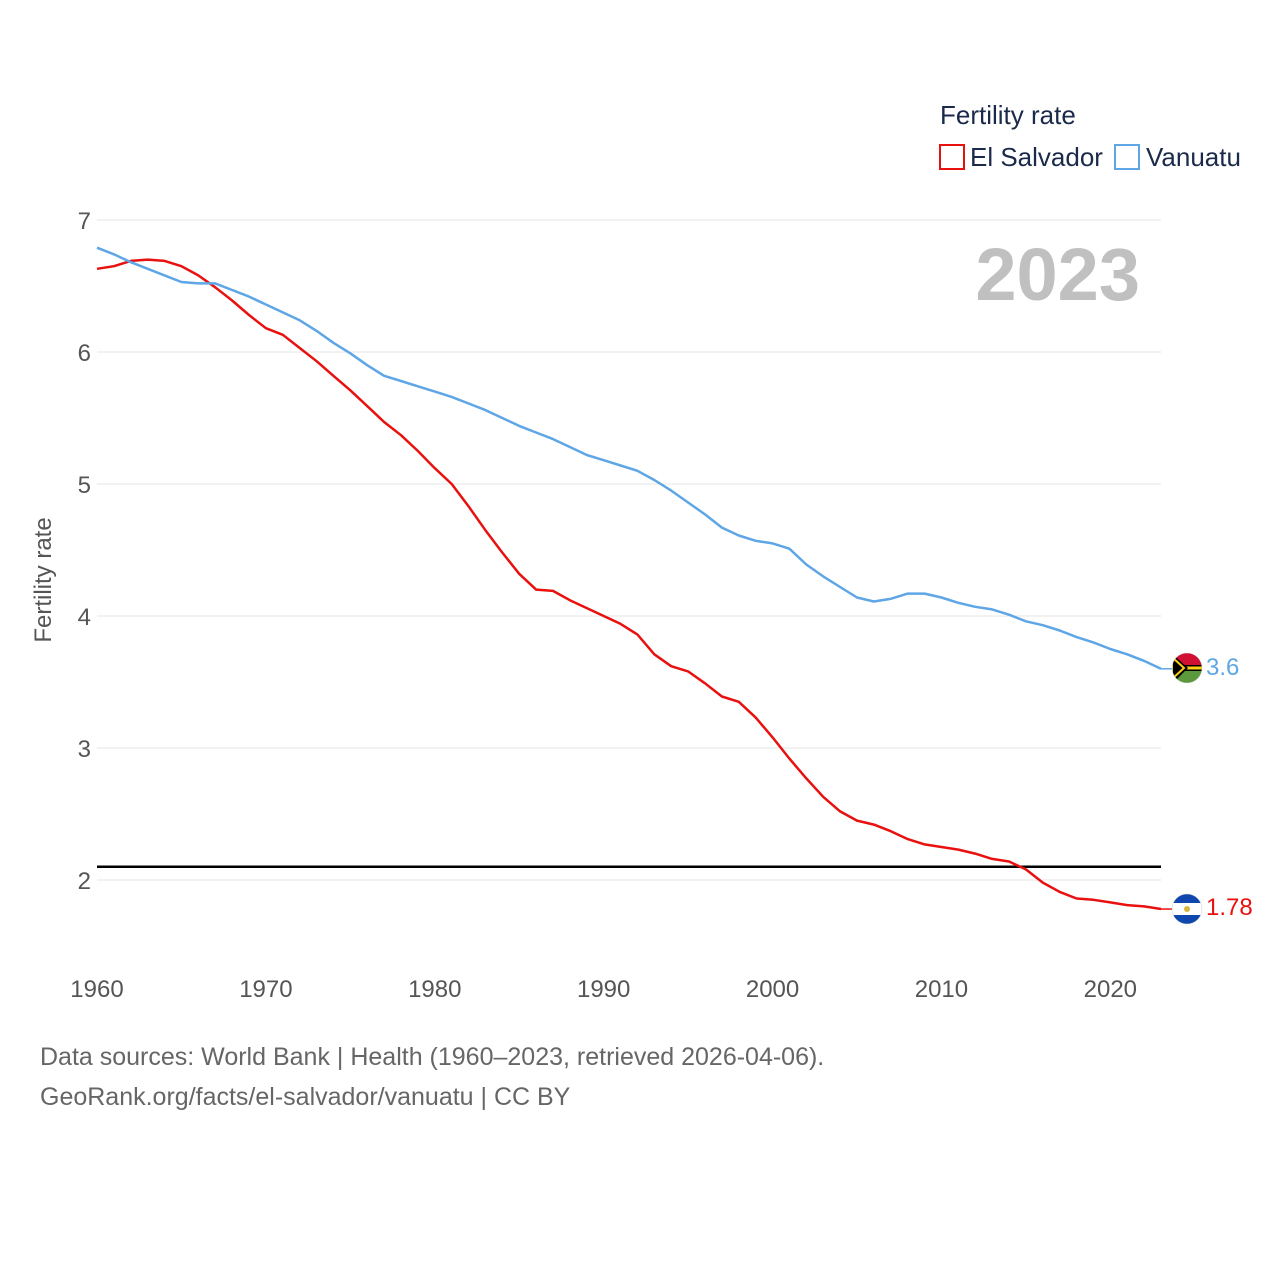  I want to click on y-tick-6: 6, so click(84, 353).